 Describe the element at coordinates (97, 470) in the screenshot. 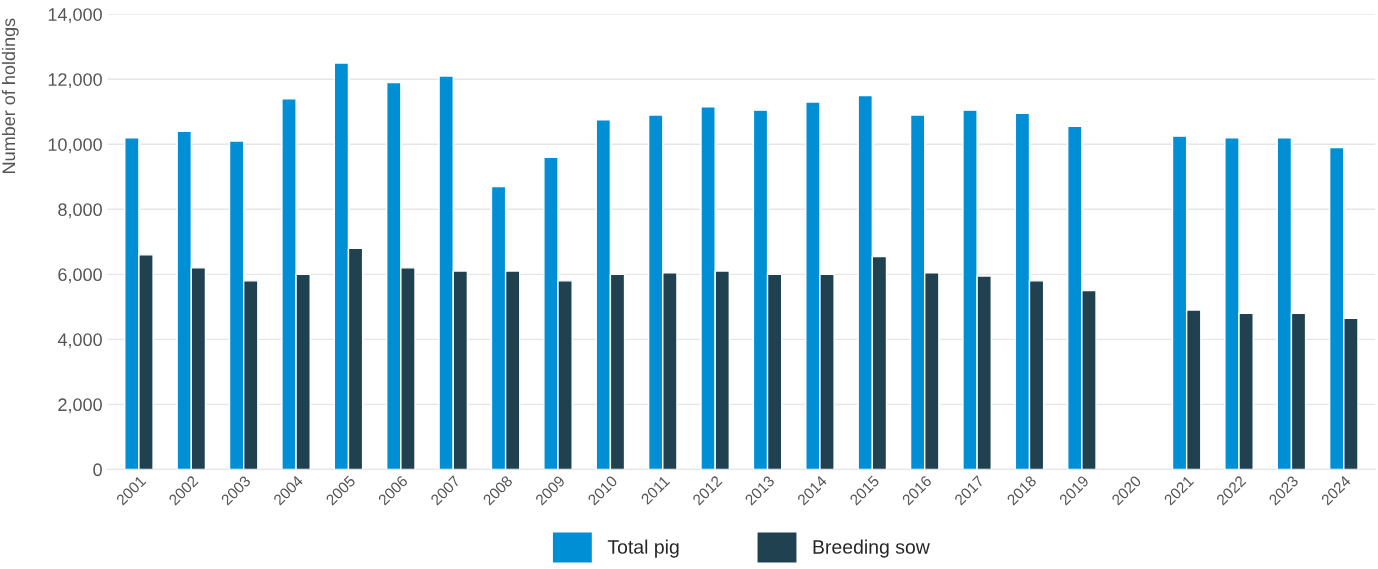

I see `y-tick-label: 0` at that location.